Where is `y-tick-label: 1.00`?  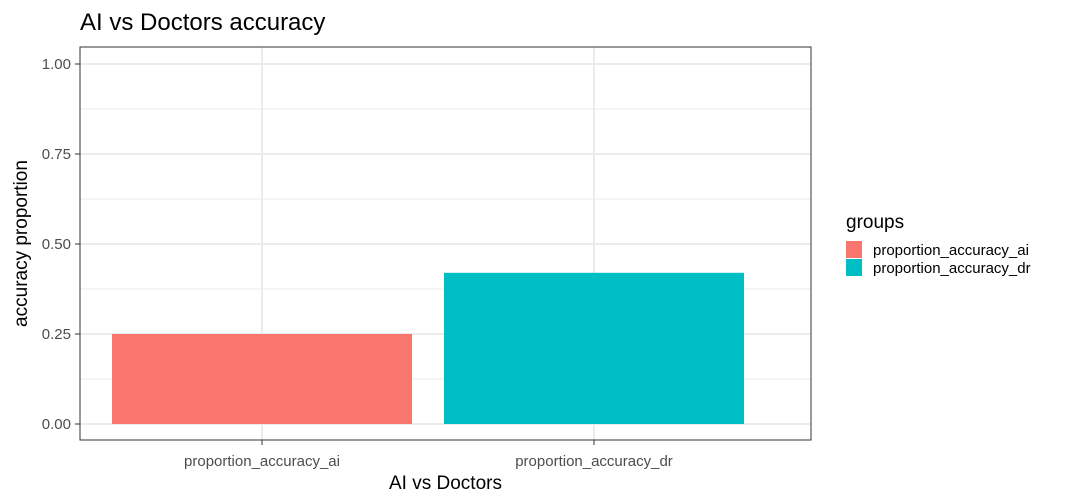 y-tick-label: 1.00 is located at coordinates (56, 64).